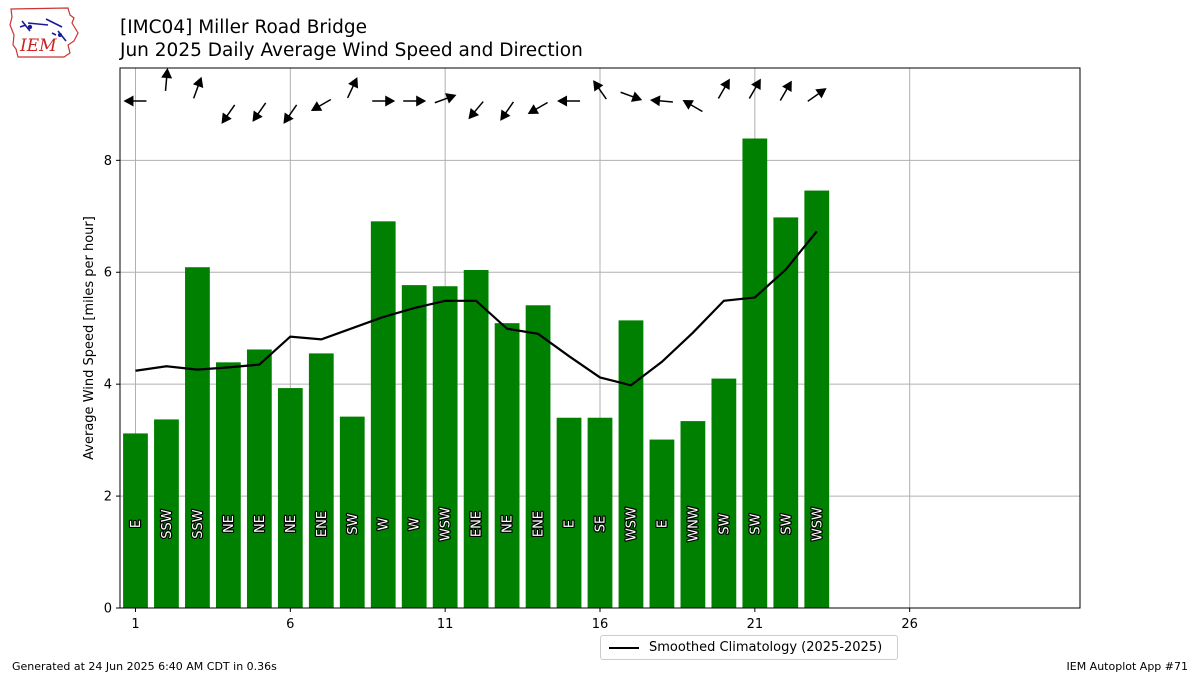 The height and width of the screenshot is (675, 1200). What do you see at coordinates (108, 385) in the screenshot?
I see `y-tick-label: 4` at bounding box center [108, 385].